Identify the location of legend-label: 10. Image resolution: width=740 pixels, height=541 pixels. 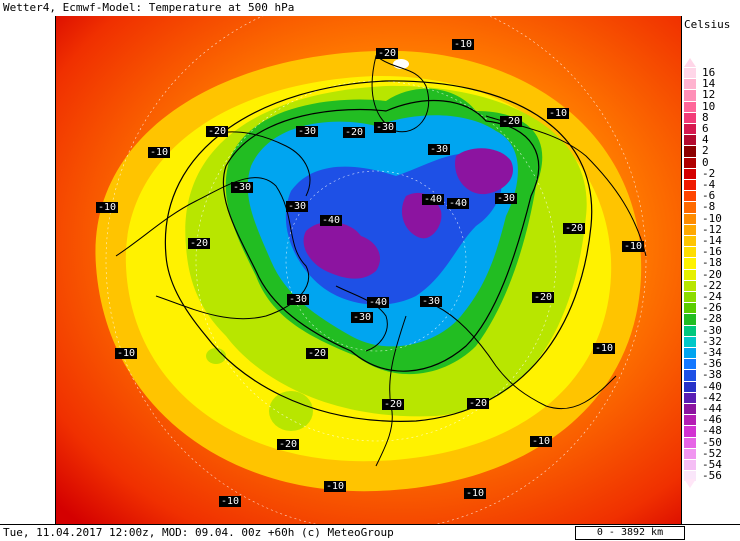
(709, 106).